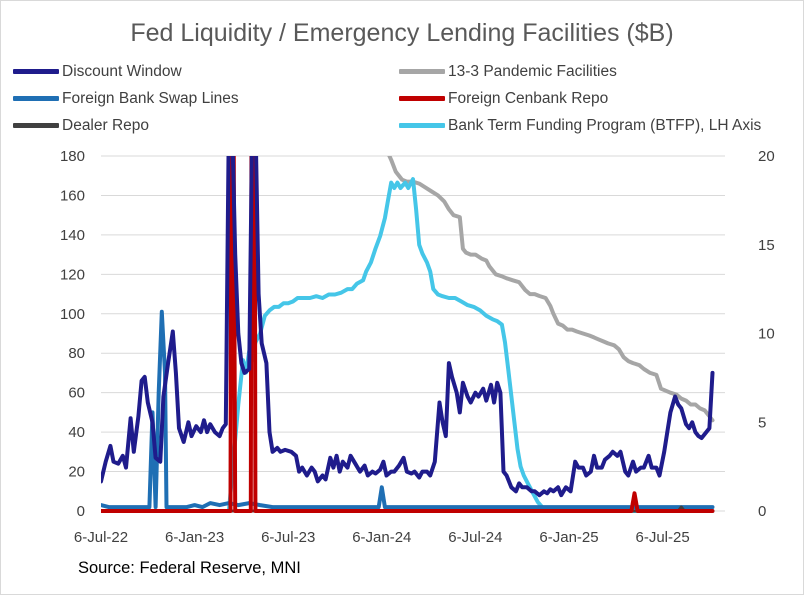  Describe the element at coordinates (528, 98) in the screenshot. I see `legend-label: Foreign Cenbank Repo` at that location.